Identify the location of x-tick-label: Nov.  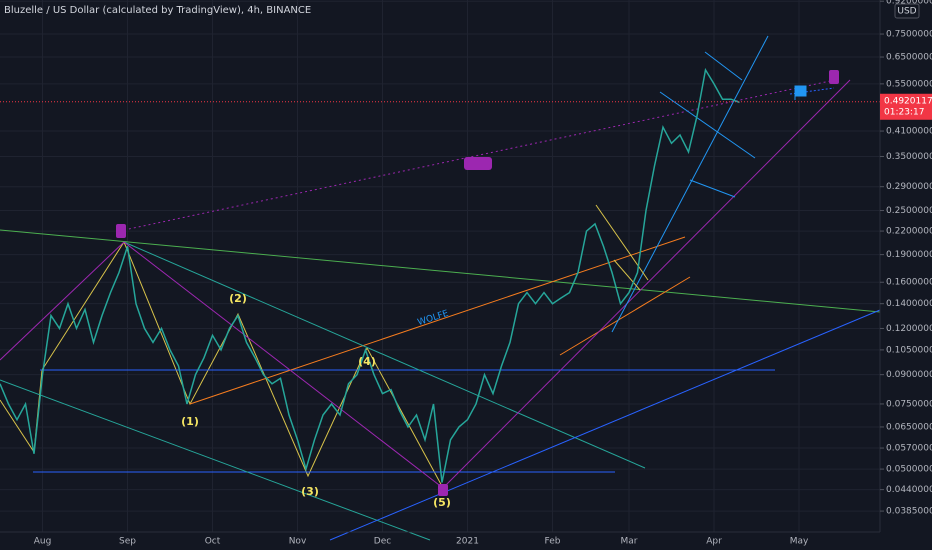
(298, 542).